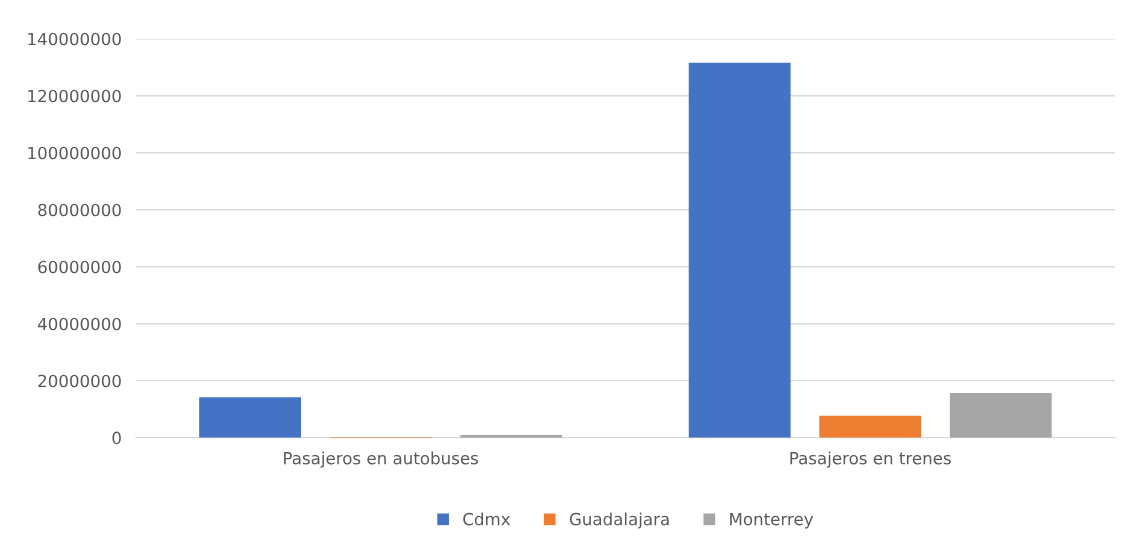  What do you see at coordinates (381, 459) in the screenshot?
I see `x-tick-label: Pasajeros en autobuses` at bounding box center [381, 459].